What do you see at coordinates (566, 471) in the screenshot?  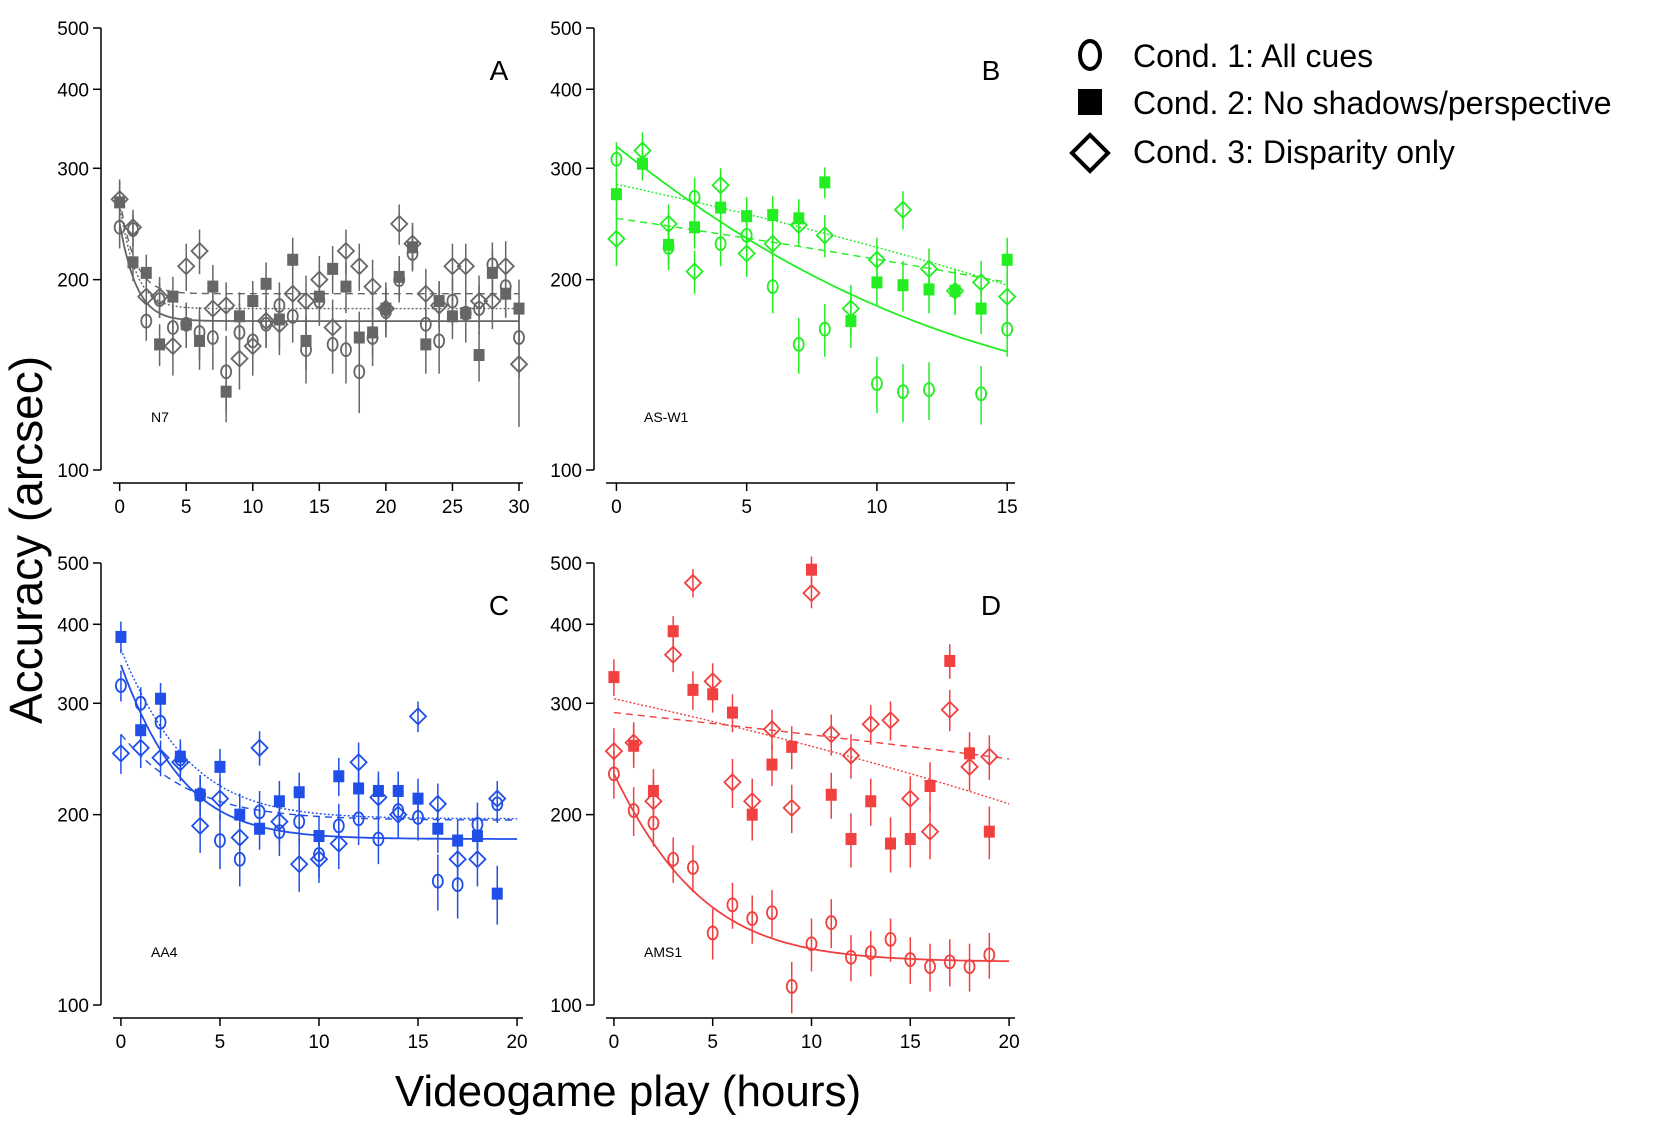 I see `y-tick-label: 100` at bounding box center [566, 471].